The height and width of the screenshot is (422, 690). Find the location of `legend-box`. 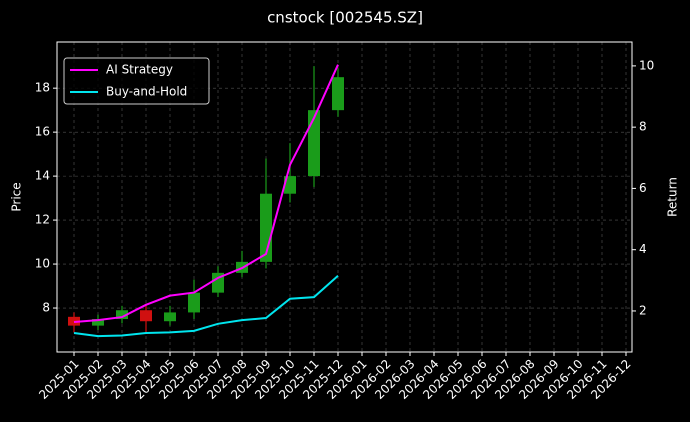

legend-box is located at coordinates (136, 81).